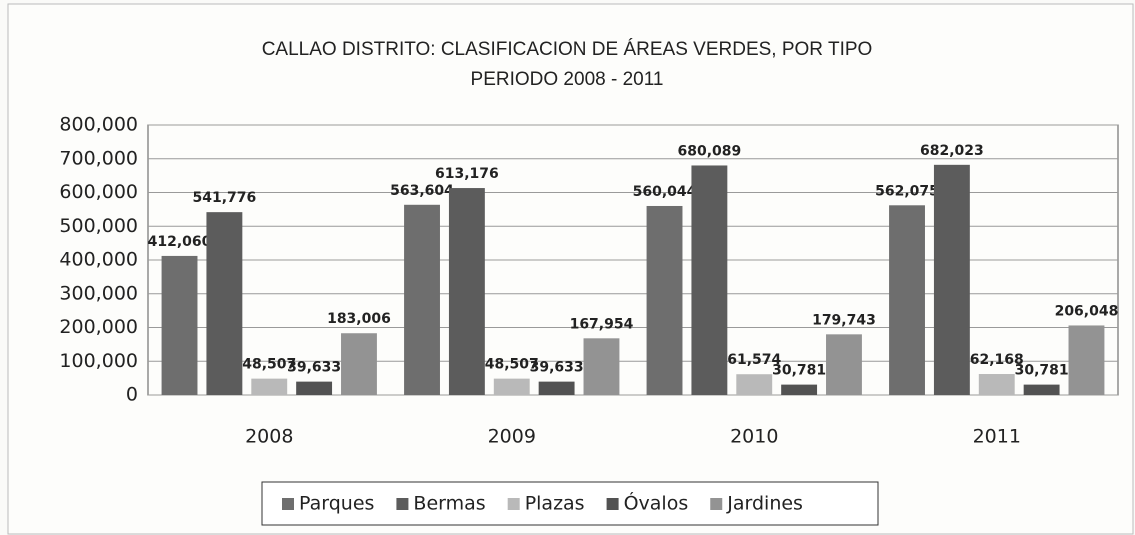 This screenshot has height=535, width=1135. I want to click on value-label: 541,776, so click(225, 198).